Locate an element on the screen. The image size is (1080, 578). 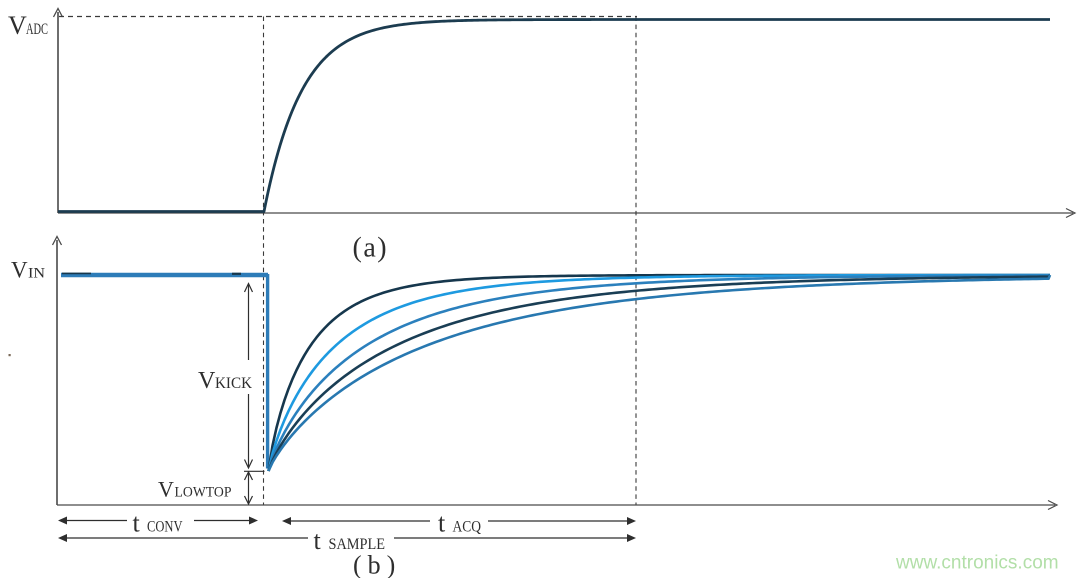
svg-text: KICK is located at coordinates (233, 383).